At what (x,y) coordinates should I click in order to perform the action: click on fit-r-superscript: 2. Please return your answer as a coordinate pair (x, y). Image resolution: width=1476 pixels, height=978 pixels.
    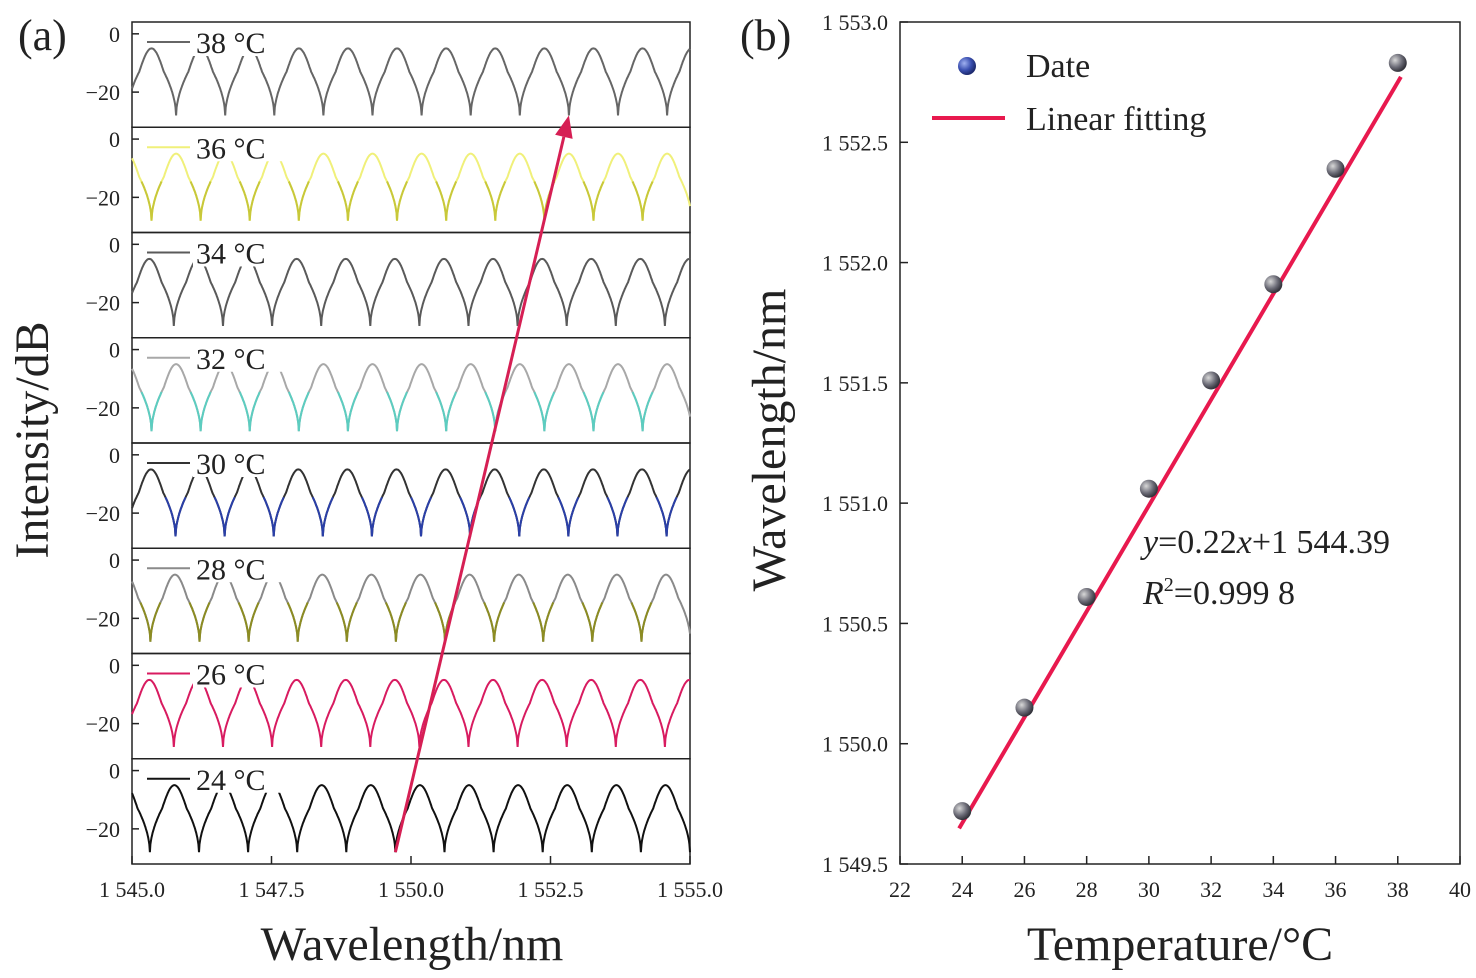
    Looking at the image, I should click on (1169, 585).